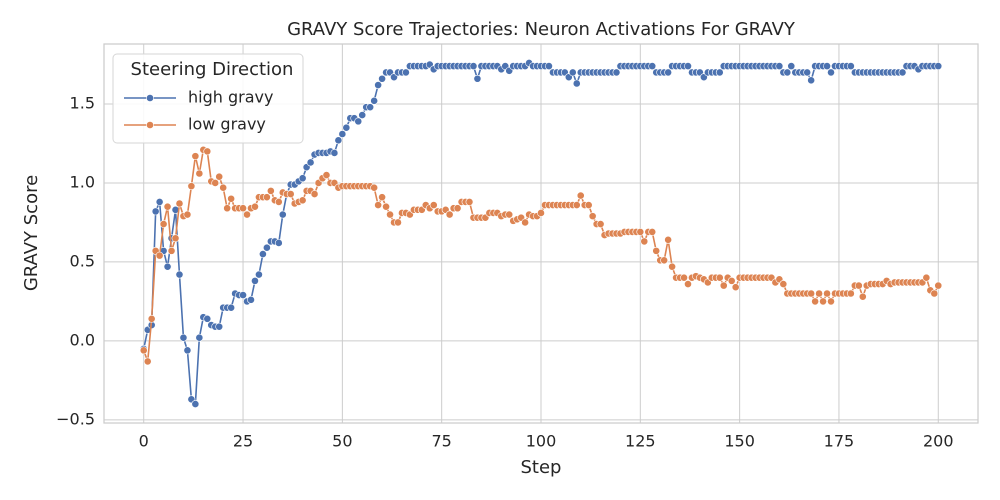 This screenshot has width=1000, height=500. Describe the element at coordinates (144, 441) in the screenshot. I see `x-tick-label: 0` at that location.